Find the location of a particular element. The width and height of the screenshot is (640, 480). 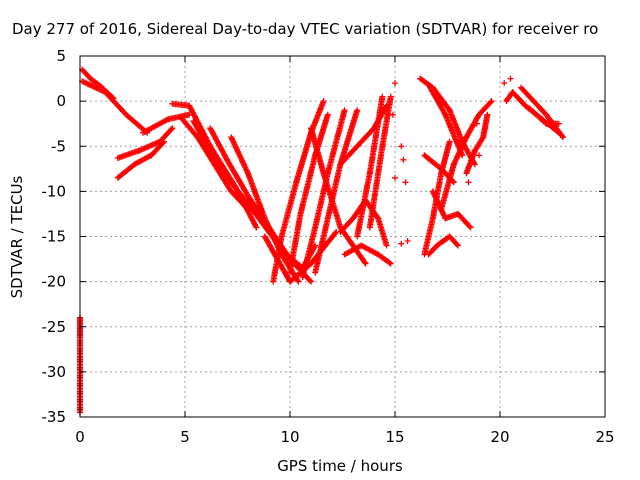

y-tick-label: -35 is located at coordinates (54, 417).